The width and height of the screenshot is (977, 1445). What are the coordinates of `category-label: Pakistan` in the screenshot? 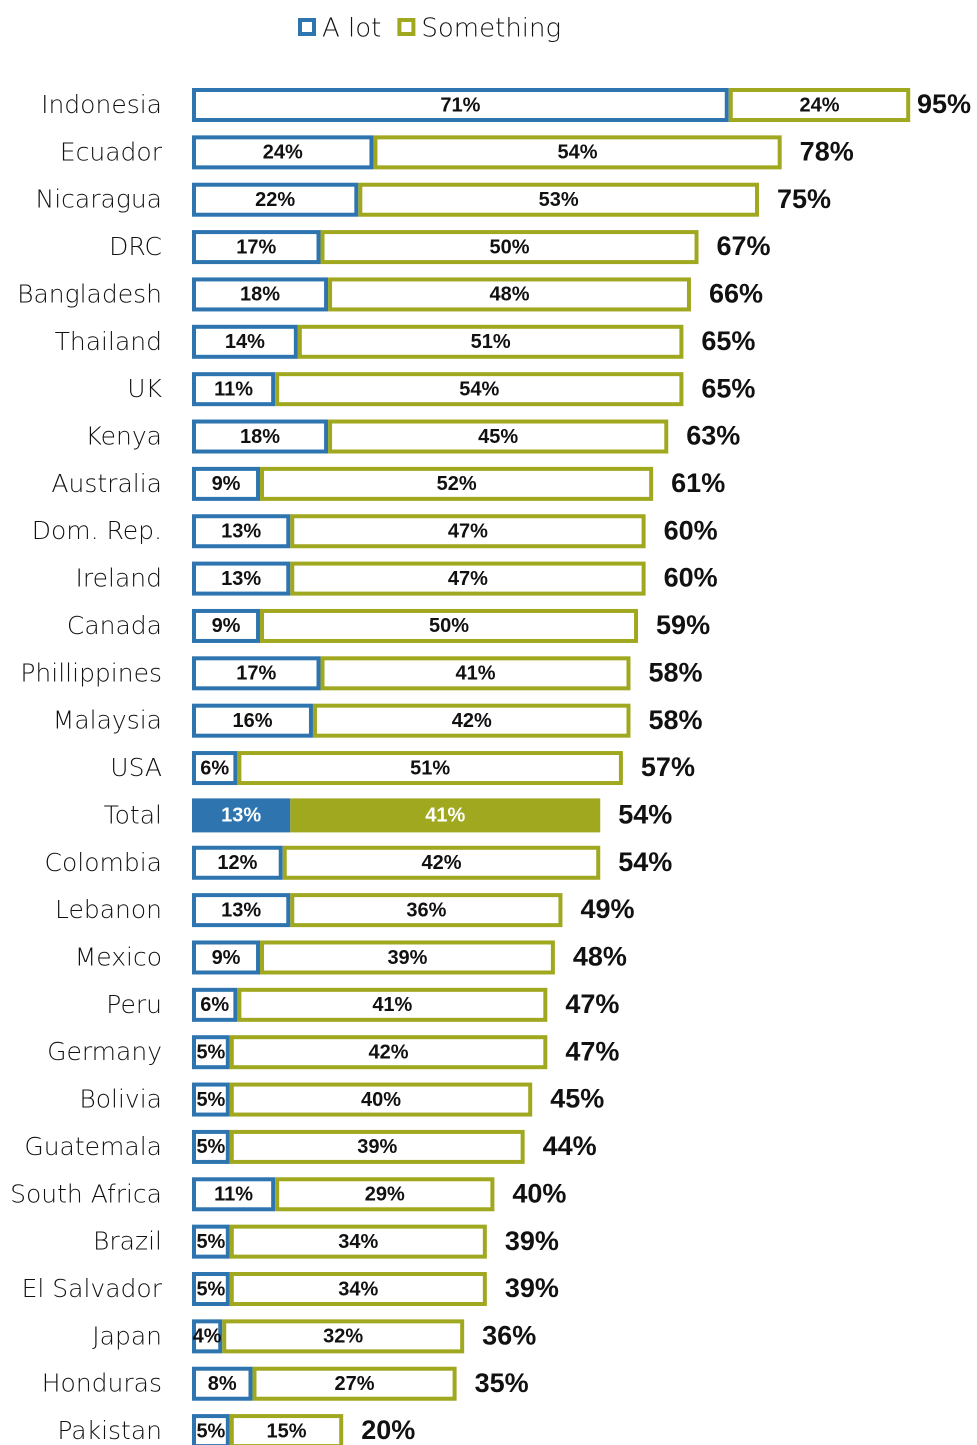 It's located at (109, 1430).